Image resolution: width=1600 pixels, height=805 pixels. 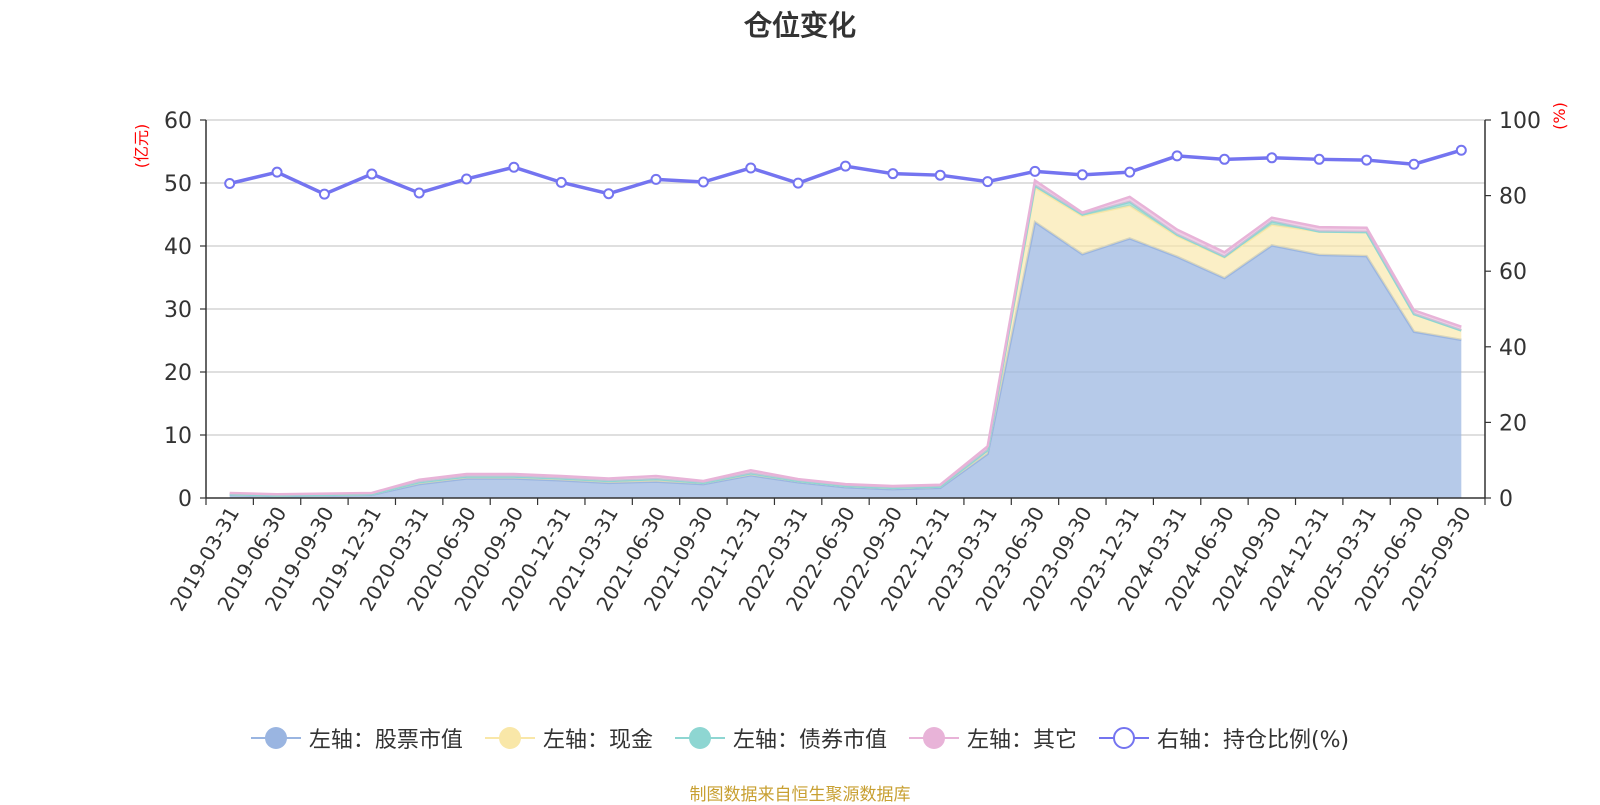 I want to click on y-right-tick-label: 100, so click(x=1520, y=121).